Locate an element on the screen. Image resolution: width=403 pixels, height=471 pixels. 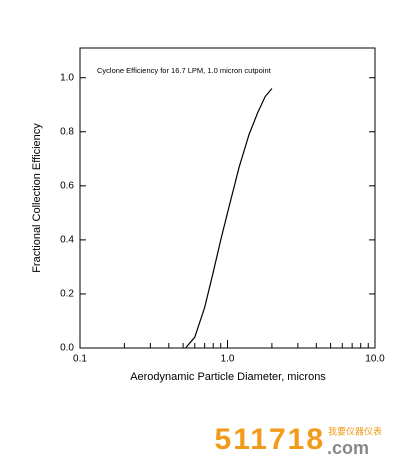
watermark-number: 511718 is located at coordinates (270, 439).